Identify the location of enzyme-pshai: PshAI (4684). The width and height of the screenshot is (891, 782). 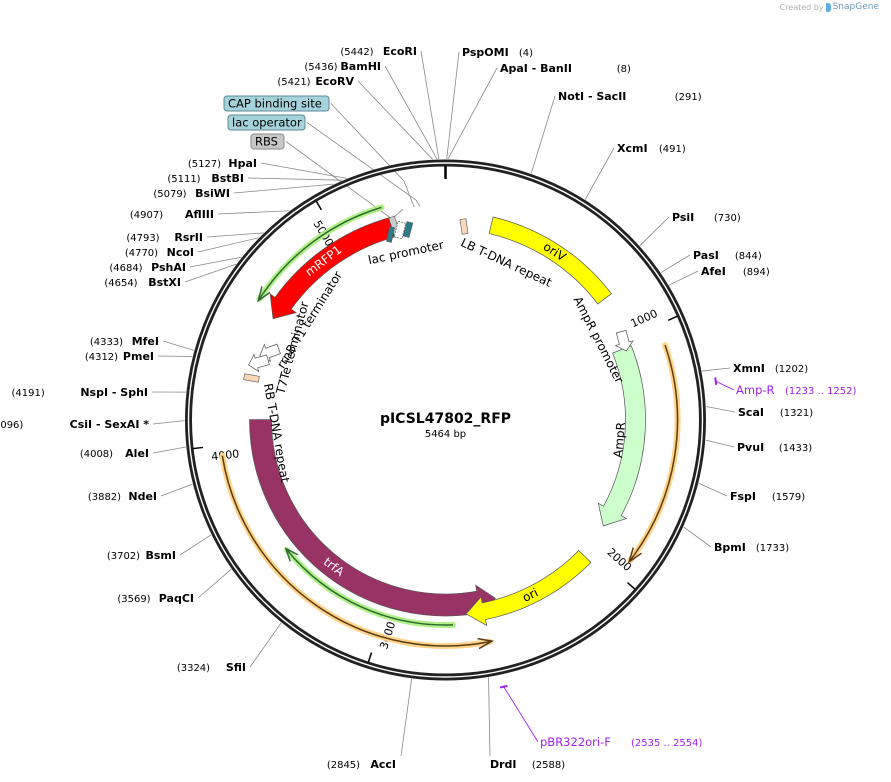
(147, 267).